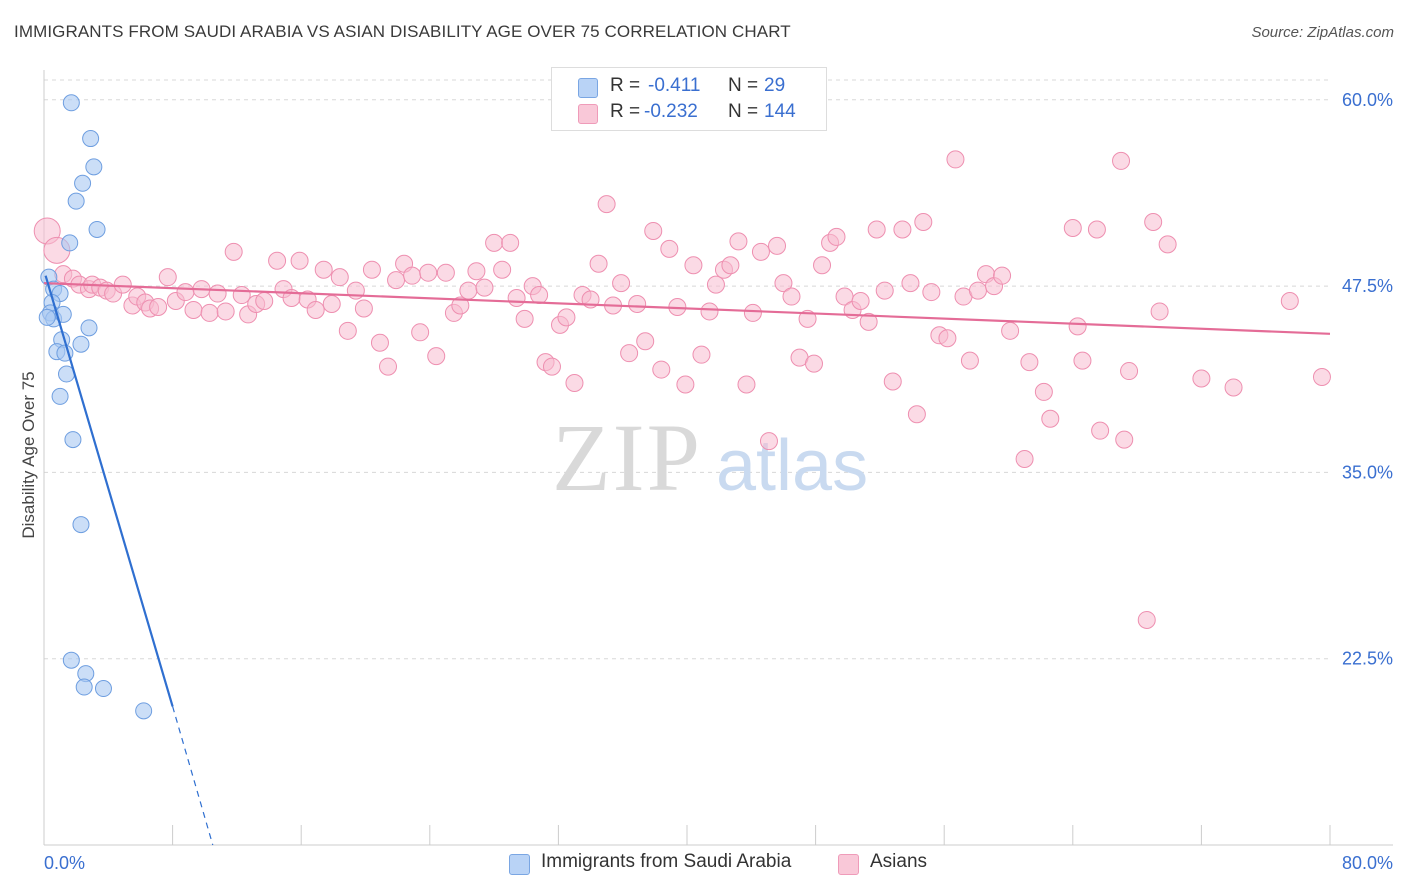  What do you see at coordinates (775, 85) in the screenshot?
I see `legend-n-value: 29` at bounding box center [775, 85].